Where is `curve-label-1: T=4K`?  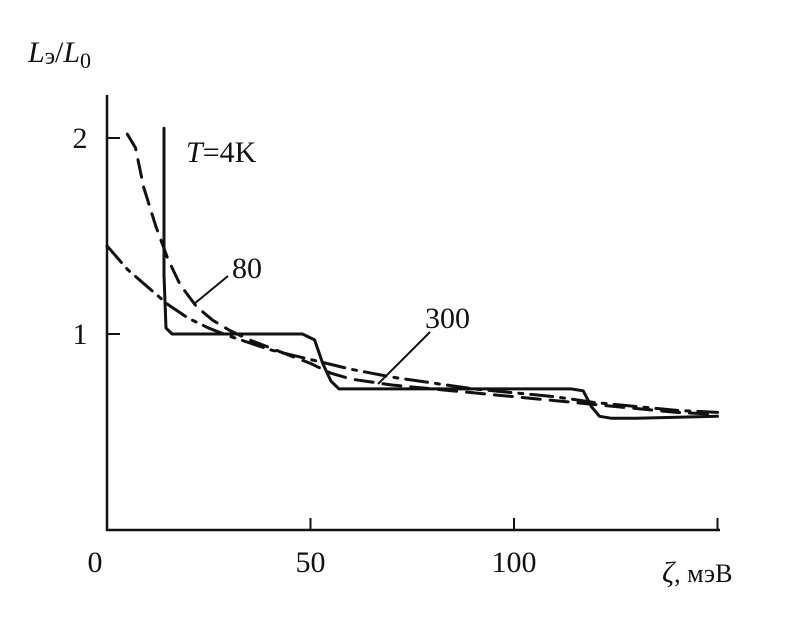
curve-label-1: T=4K is located at coordinates (221, 152).